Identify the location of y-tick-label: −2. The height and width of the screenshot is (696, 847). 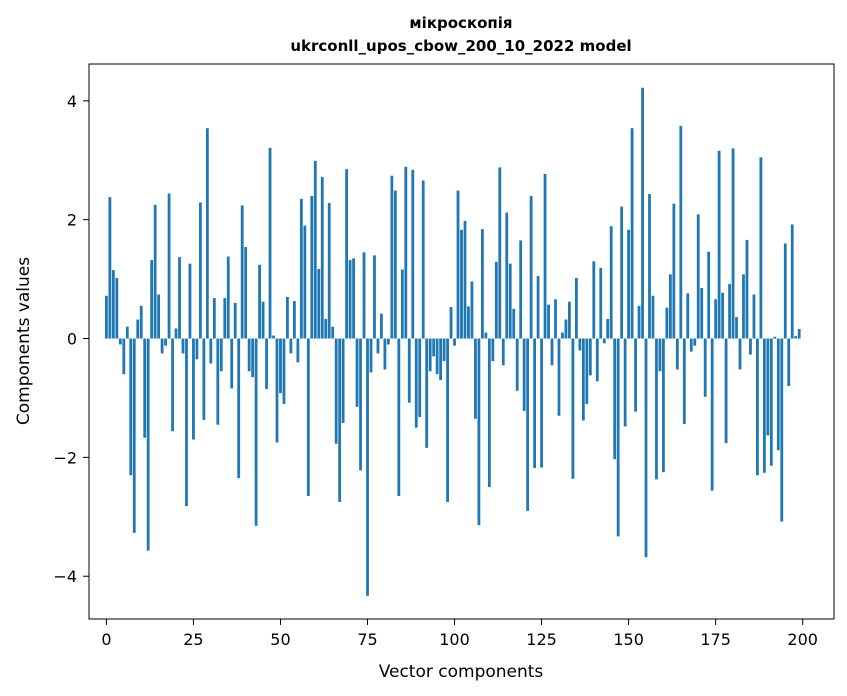
(65, 457).